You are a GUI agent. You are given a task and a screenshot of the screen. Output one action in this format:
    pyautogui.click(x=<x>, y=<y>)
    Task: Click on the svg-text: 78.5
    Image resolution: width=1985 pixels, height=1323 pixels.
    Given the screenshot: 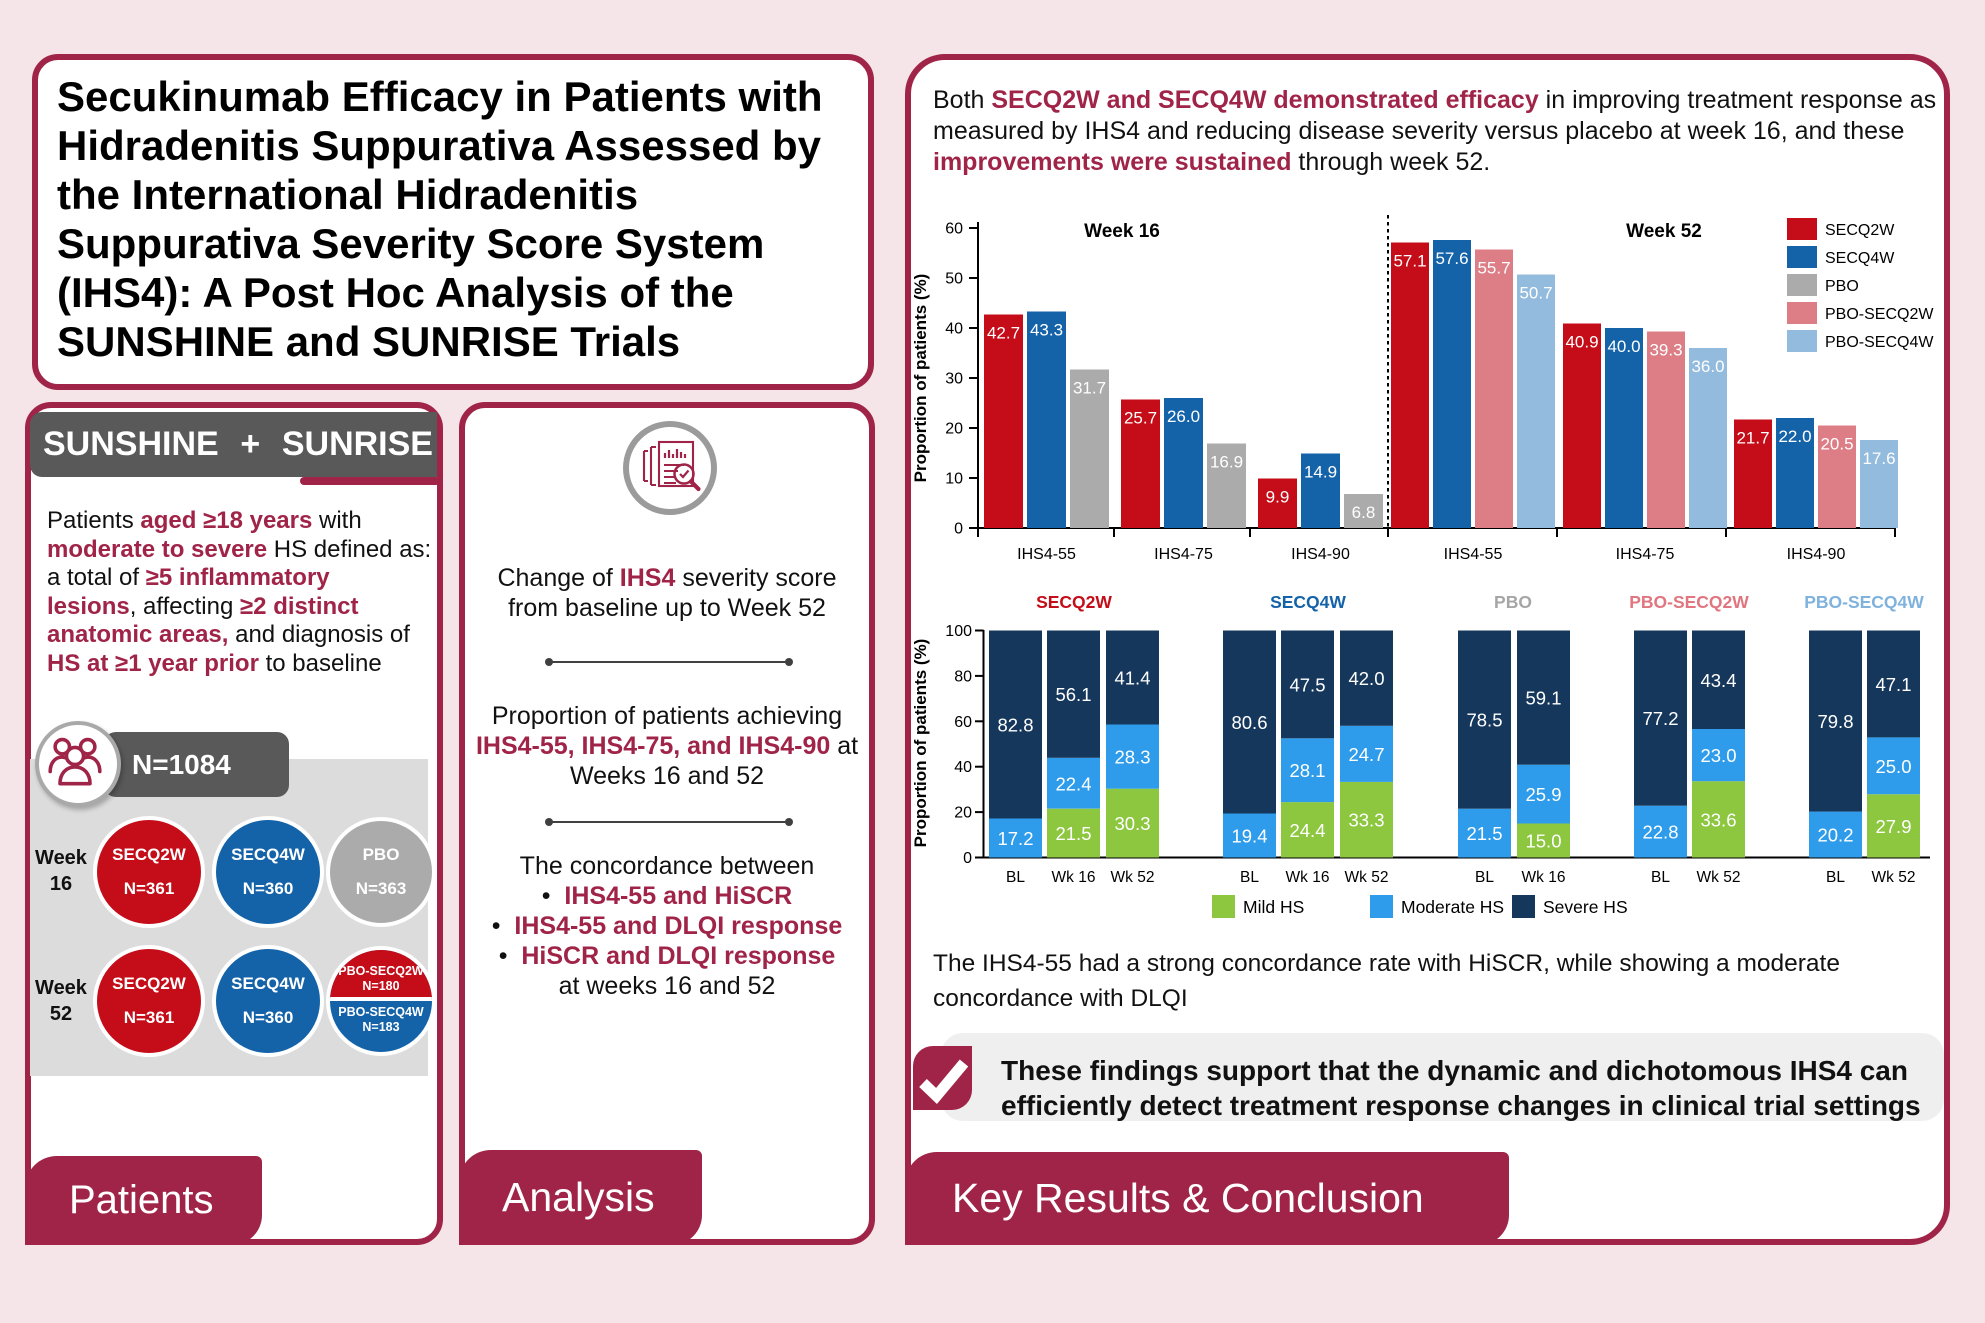 What is the action you would take?
    pyautogui.click(x=1484, y=720)
    